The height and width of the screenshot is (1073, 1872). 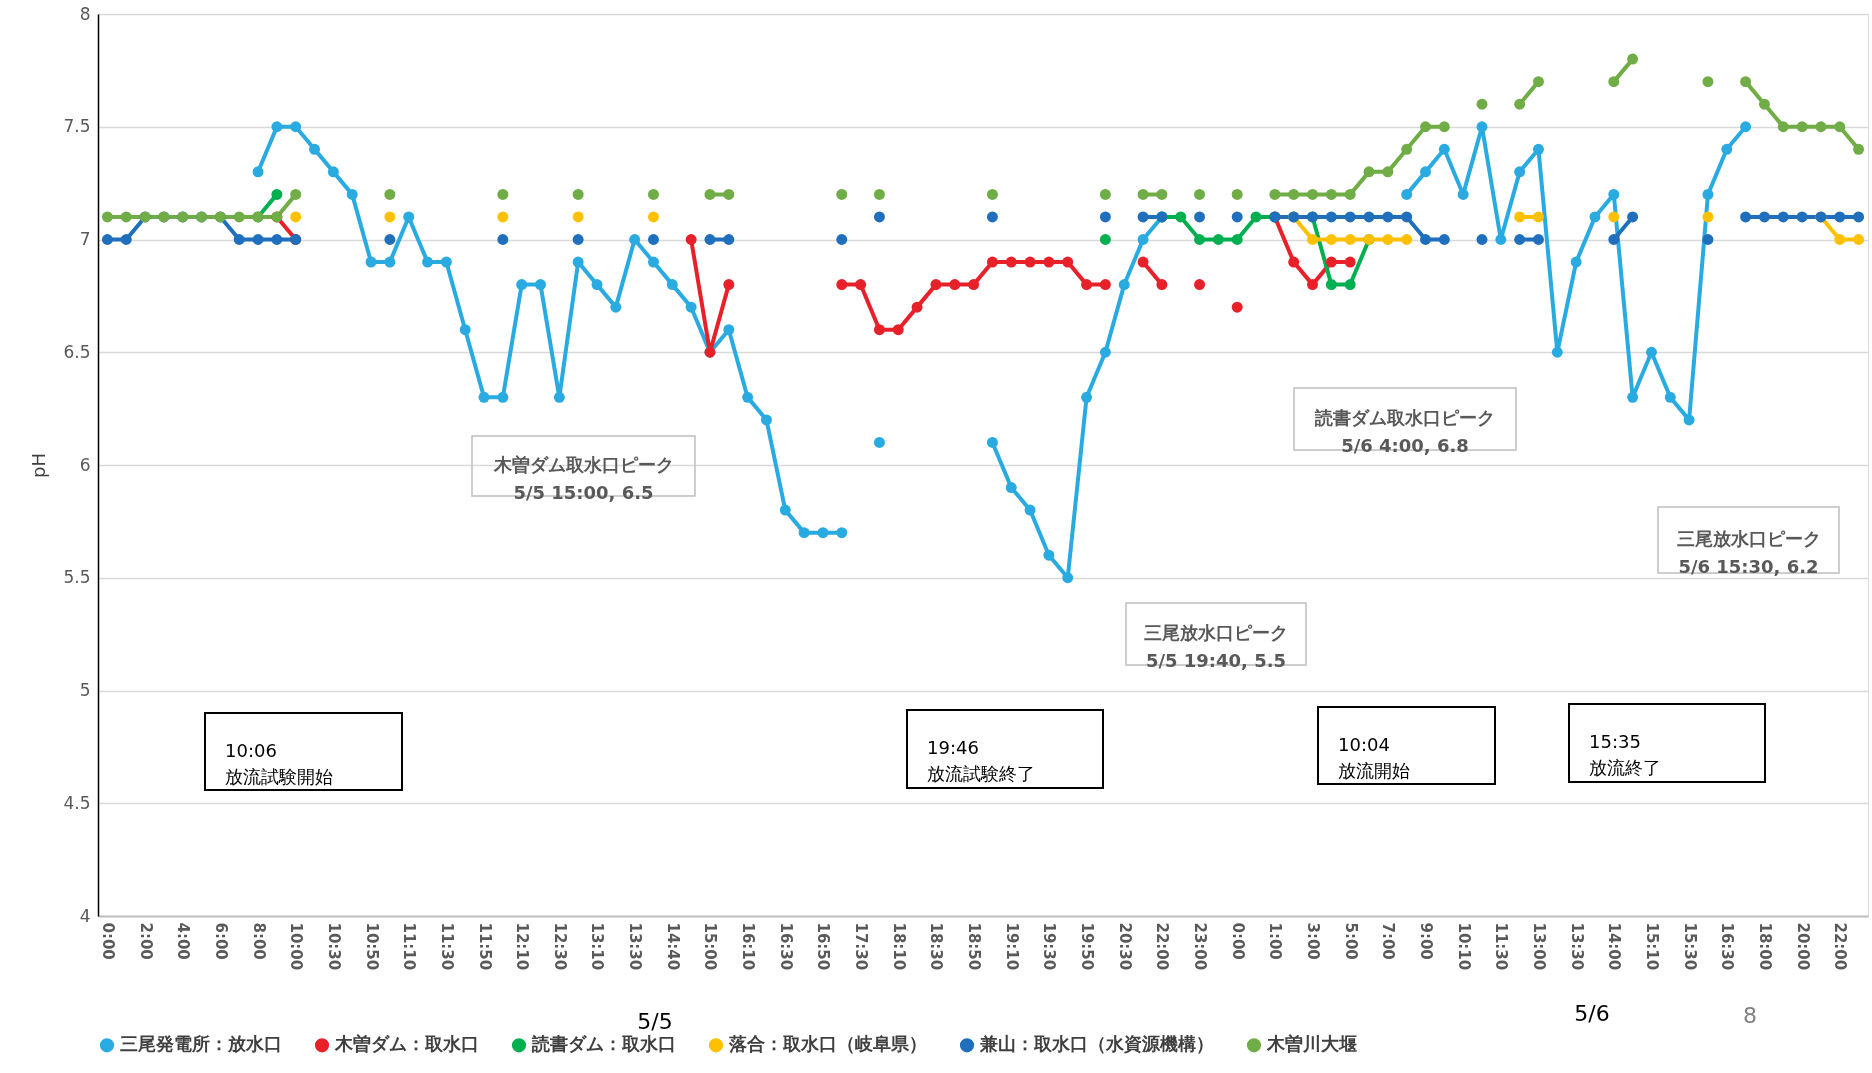 What do you see at coordinates (1538, 946) in the screenshot?
I see `x-tick-label: 13:00` at bounding box center [1538, 946].